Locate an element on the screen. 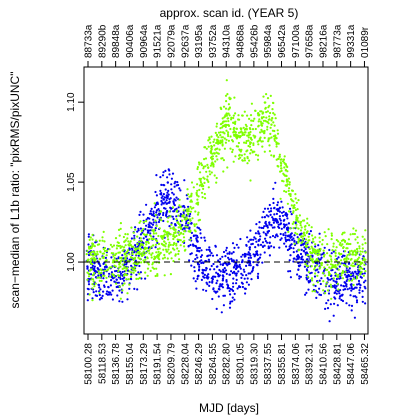 The width and height of the screenshot is (420, 420). x-tick-label: 58428.81 is located at coordinates (337, 364).